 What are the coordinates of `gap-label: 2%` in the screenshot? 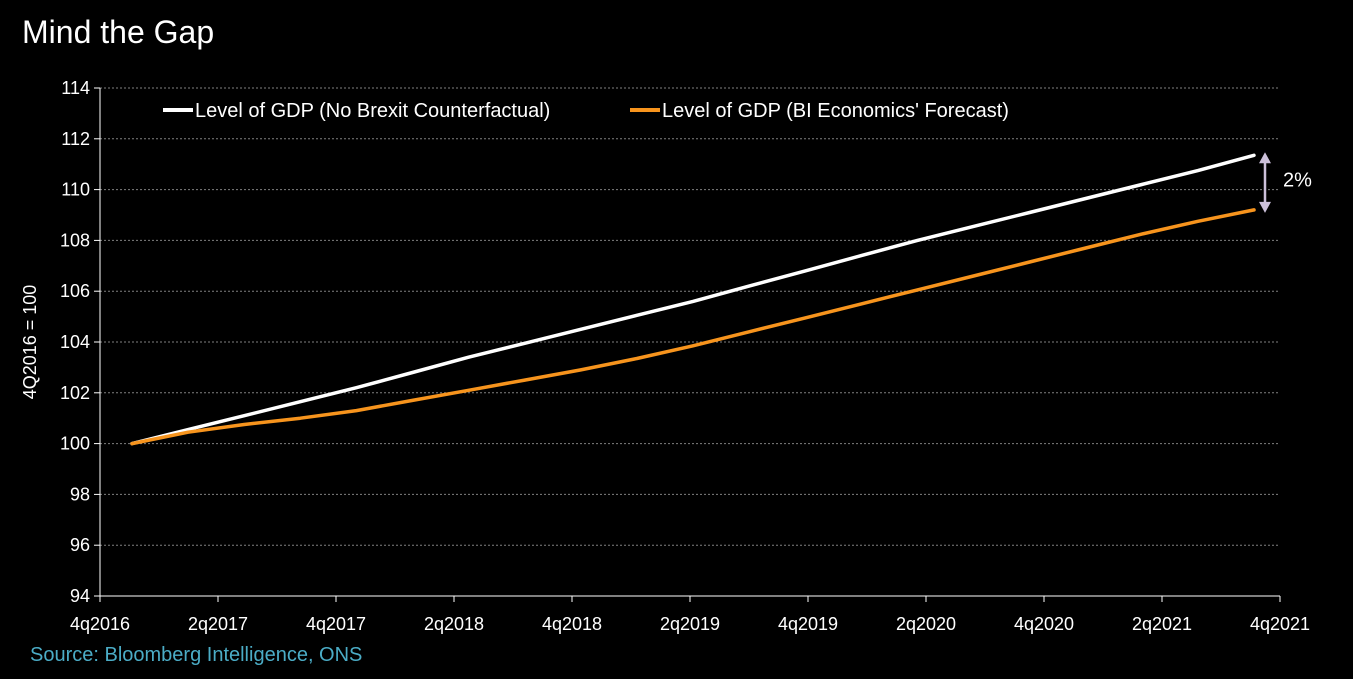 It's located at (1297, 181).